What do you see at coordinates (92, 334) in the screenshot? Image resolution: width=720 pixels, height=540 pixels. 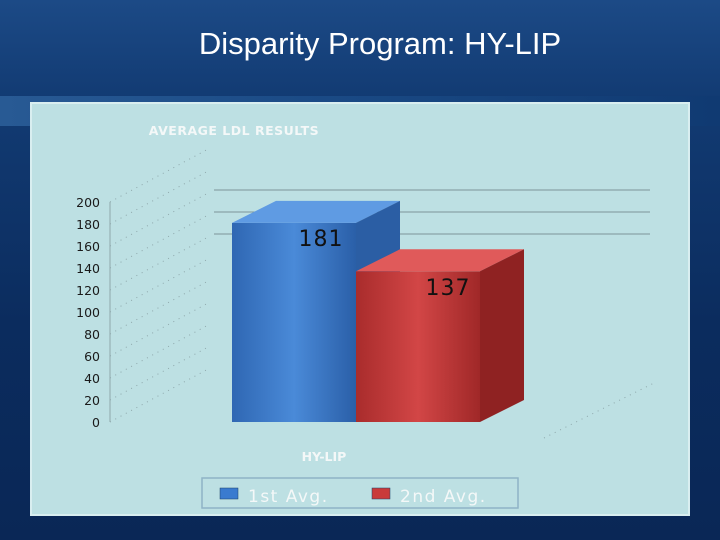 I see `y-tick-label: 80` at bounding box center [92, 334].